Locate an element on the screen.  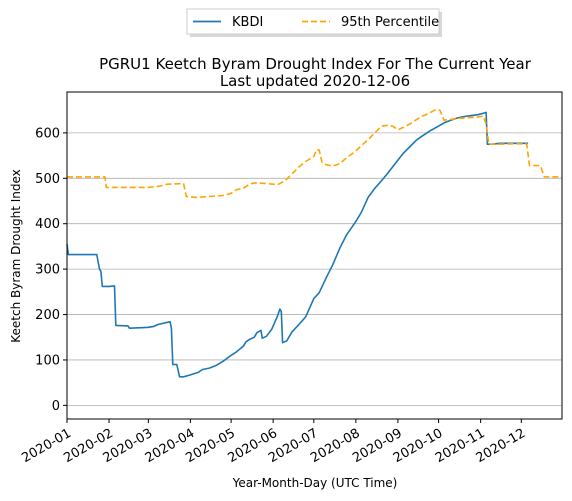
legend: KBDI 95th Percentile is located at coordinates (314, 22).